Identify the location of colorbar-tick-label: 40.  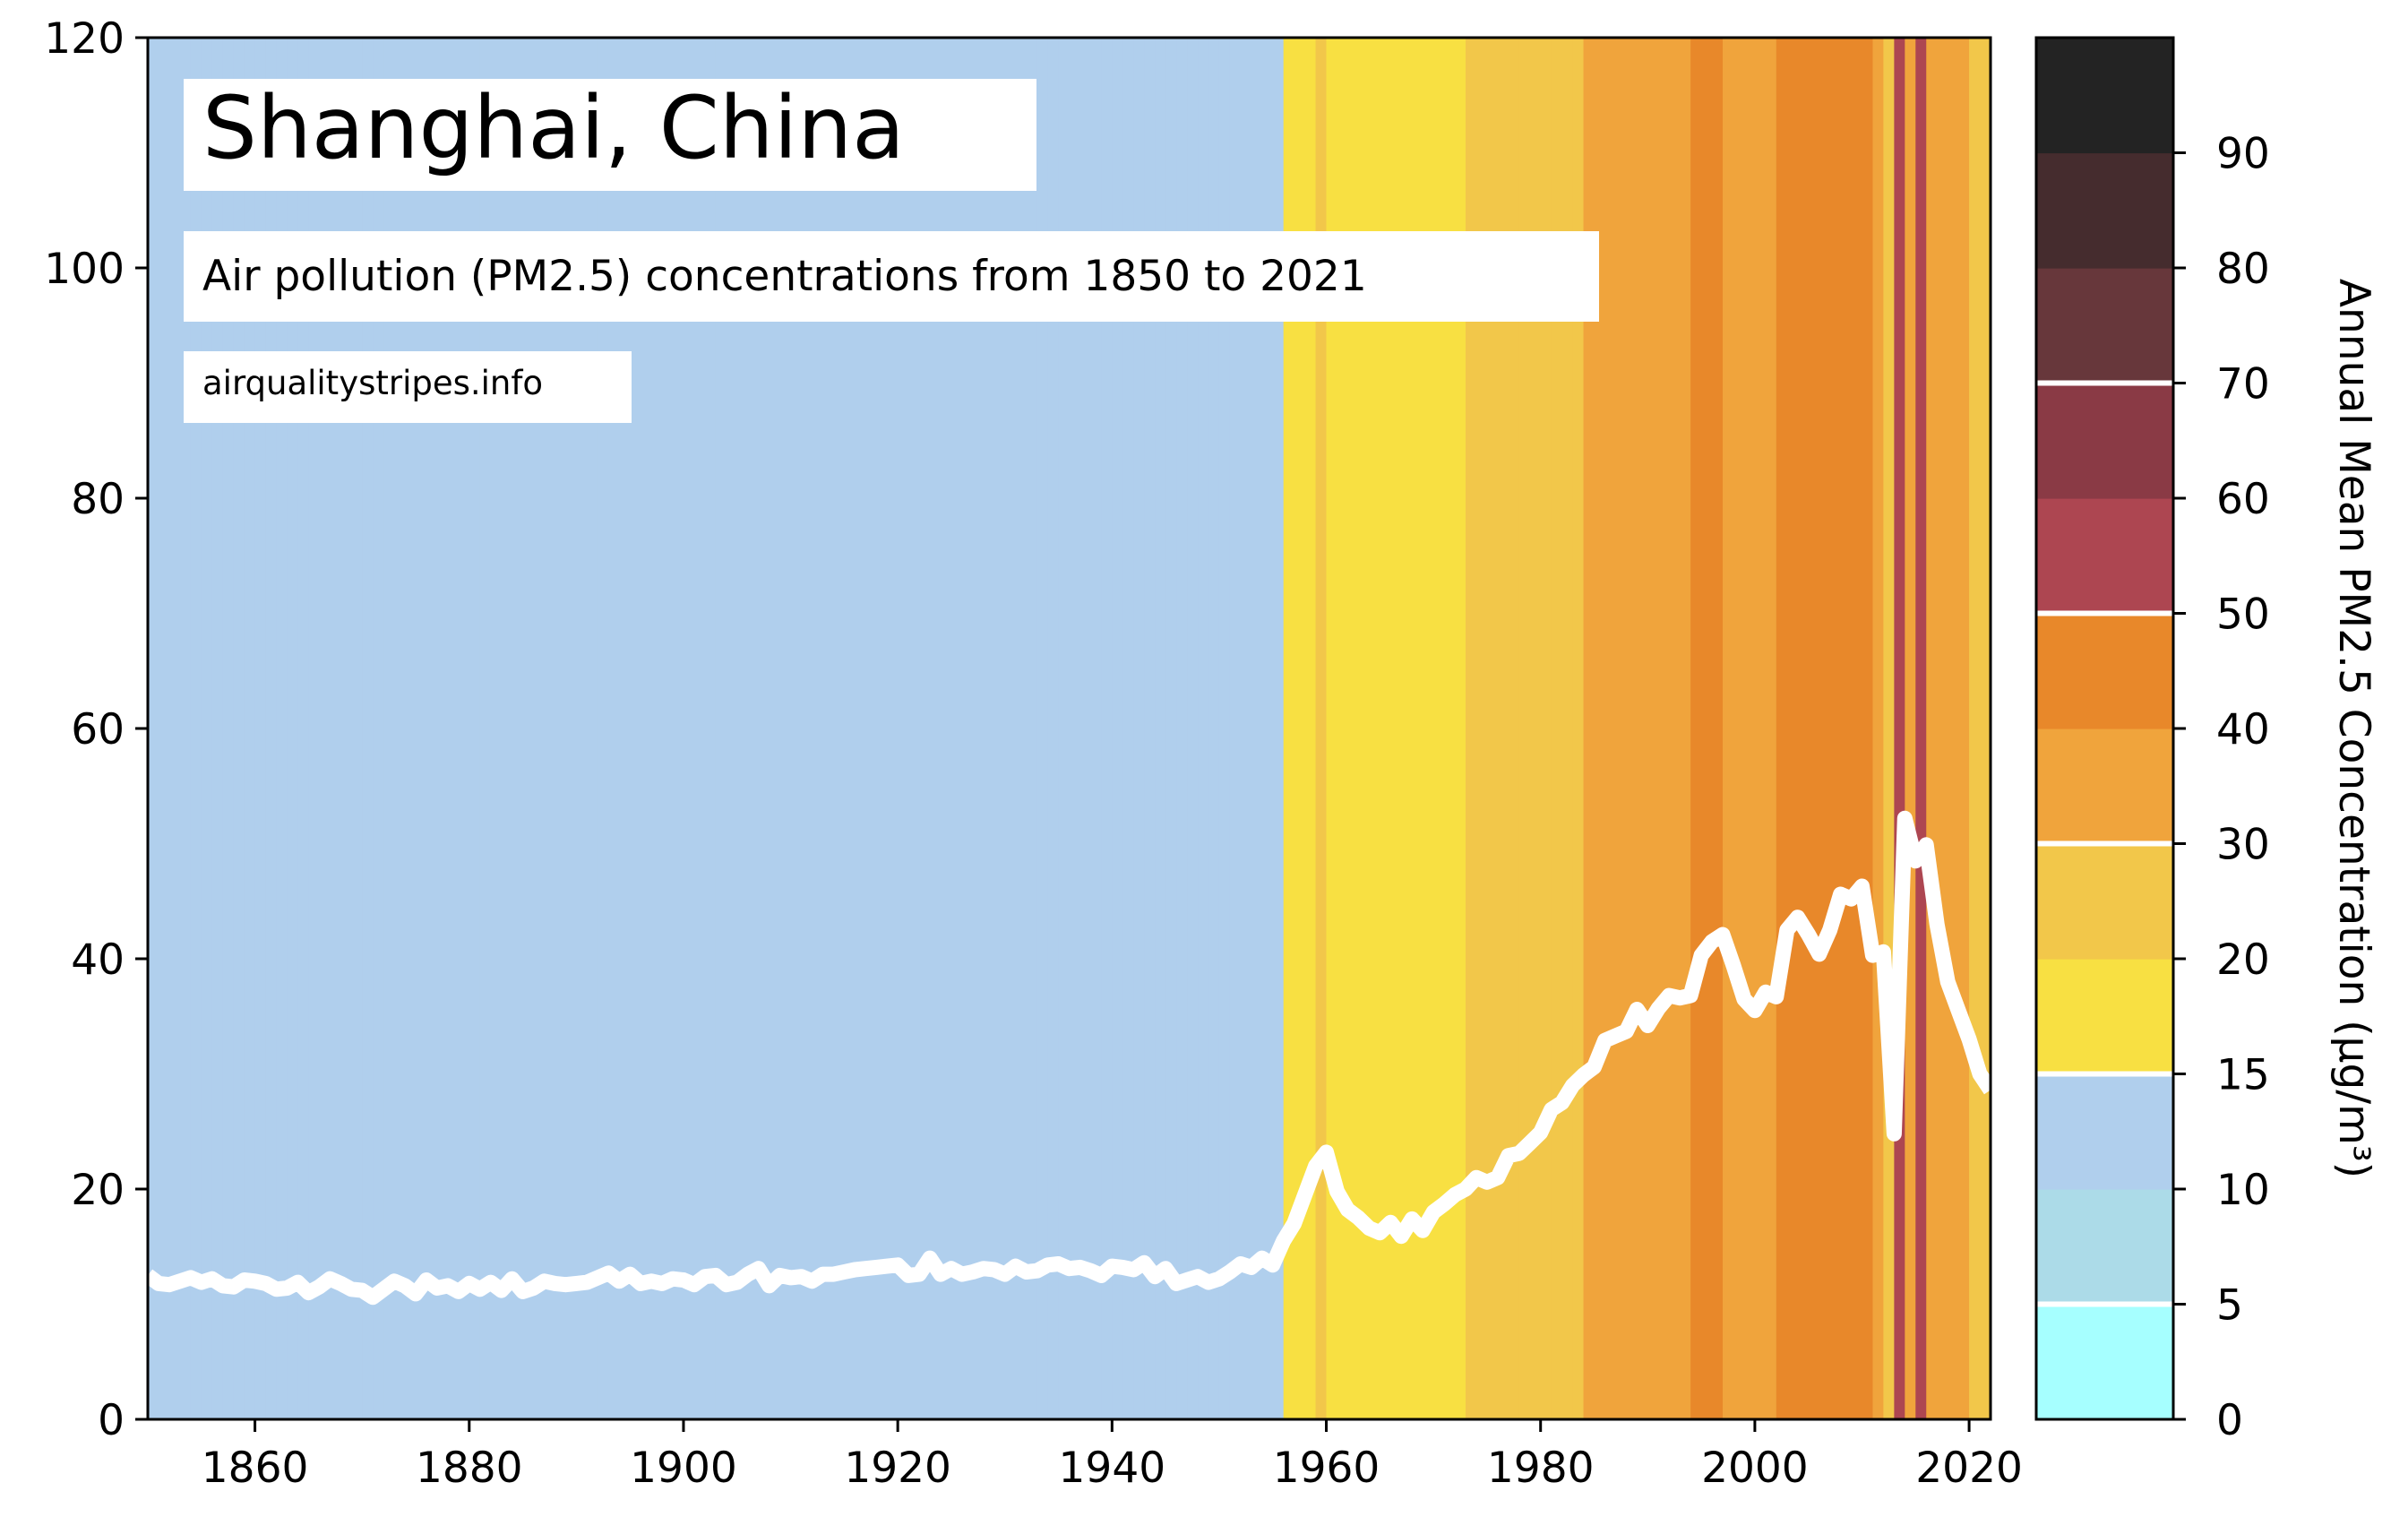
(2243, 729).